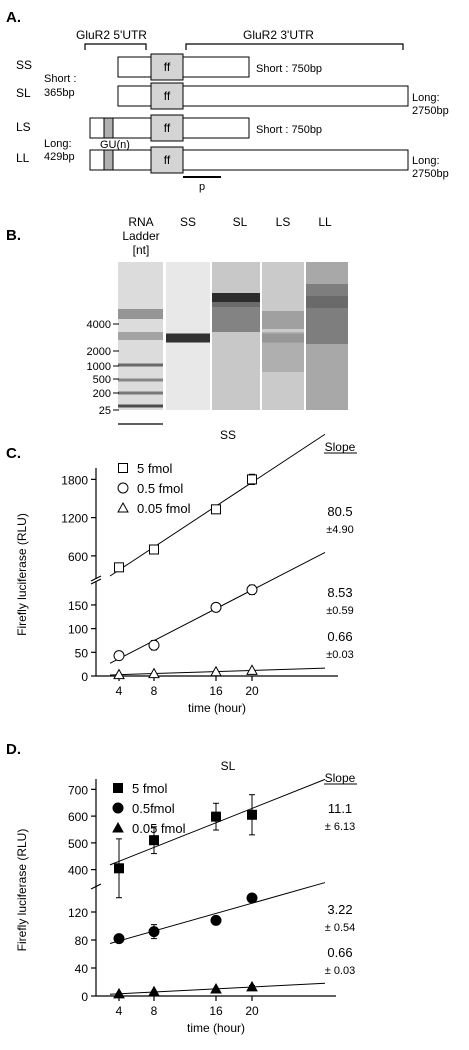 The width and height of the screenshot is (469, 1050). What do you see at coordinates (216, 67) in the screenshot?
I see `ss-3utr-box` at bounding box center [216, 67].